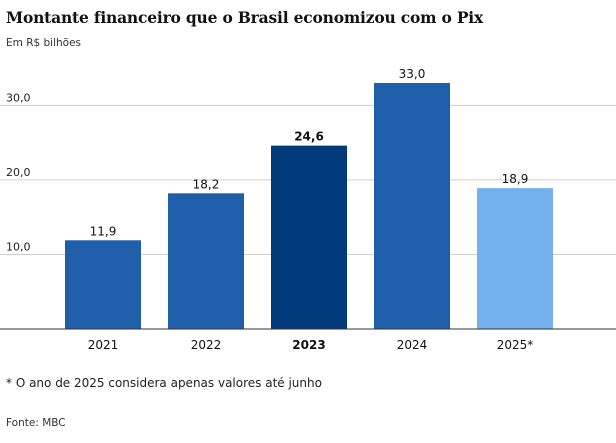 This screenshot has width=616, height=443. I want to click on y-axis-ticks: 10,0 20,0 30,0, so click(18, 172).